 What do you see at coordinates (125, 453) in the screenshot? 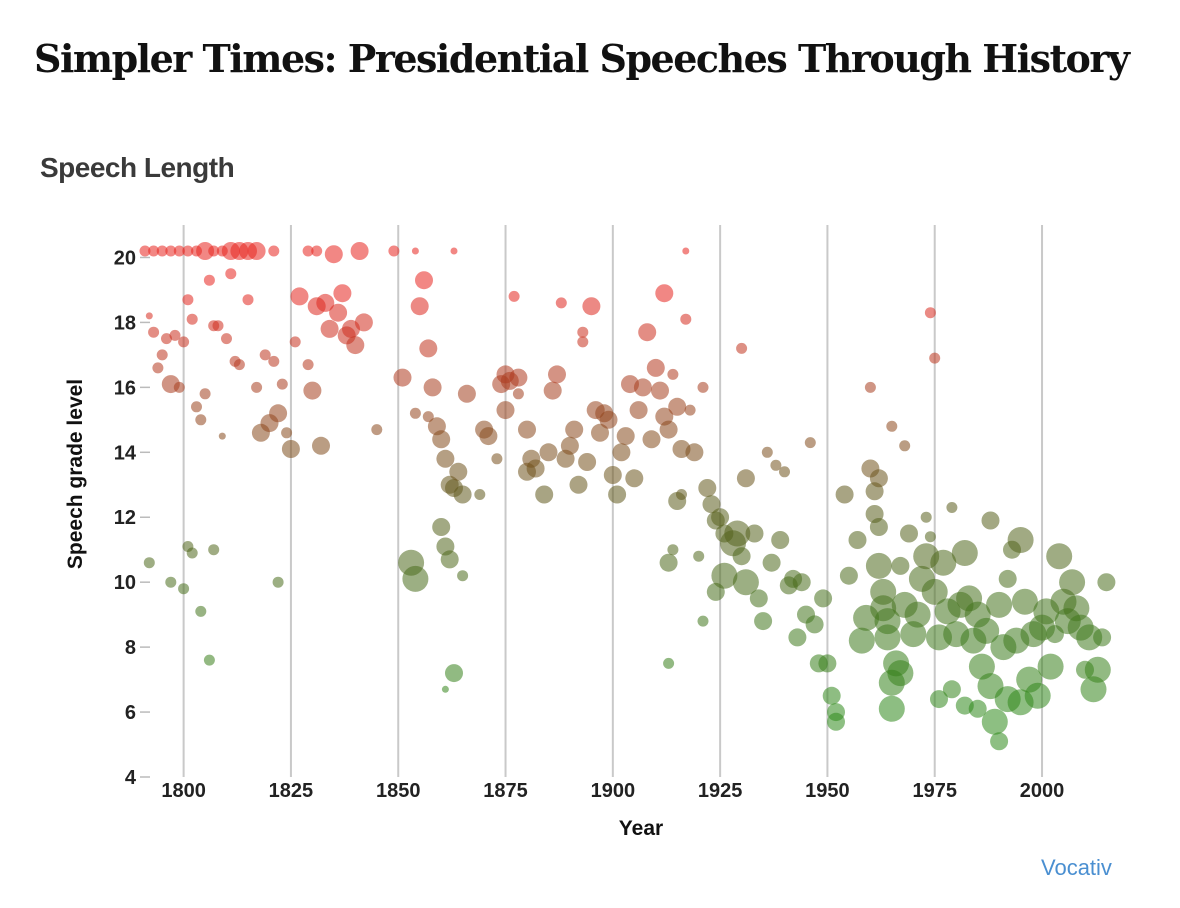
I see `y-tick-label: 14` at bounding box center [125, 453].